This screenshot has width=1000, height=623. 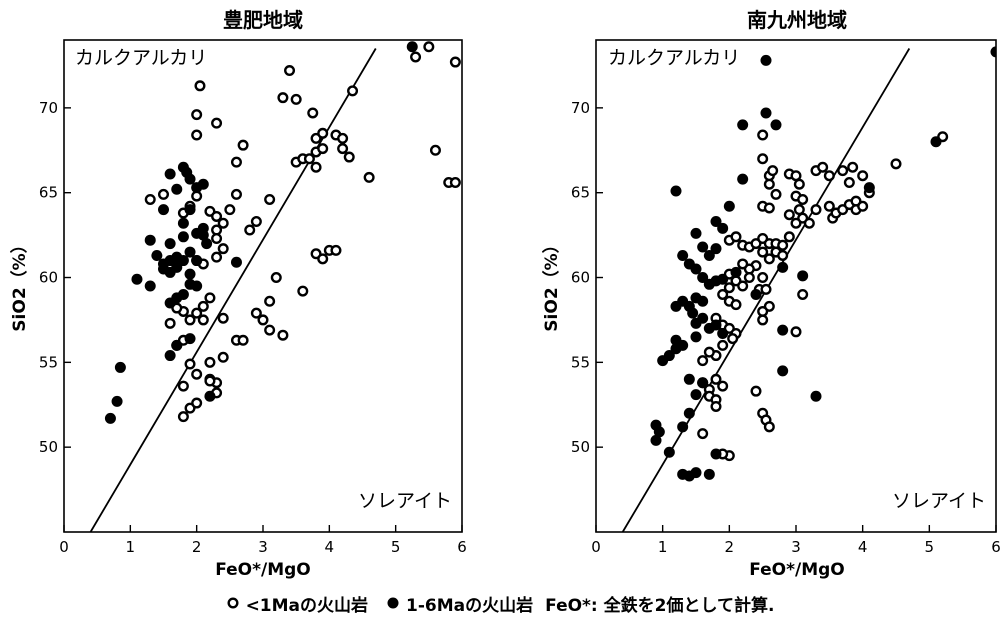 I want to click on x-tick-label: 2, so click(x=197, y=547).